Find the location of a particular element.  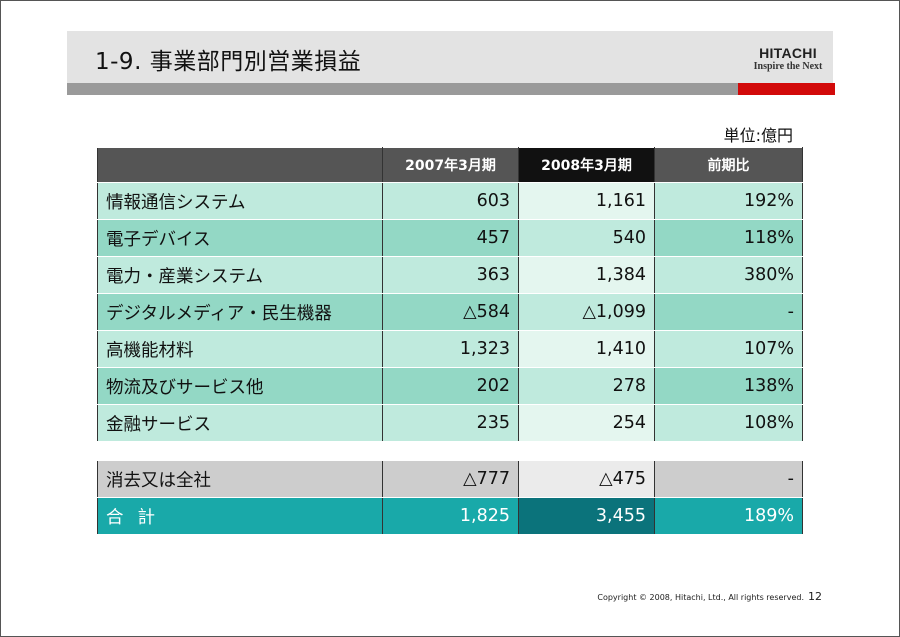

table-row: 高機能材料 1,323 1,410 107% is located at coordinates (450, 349).